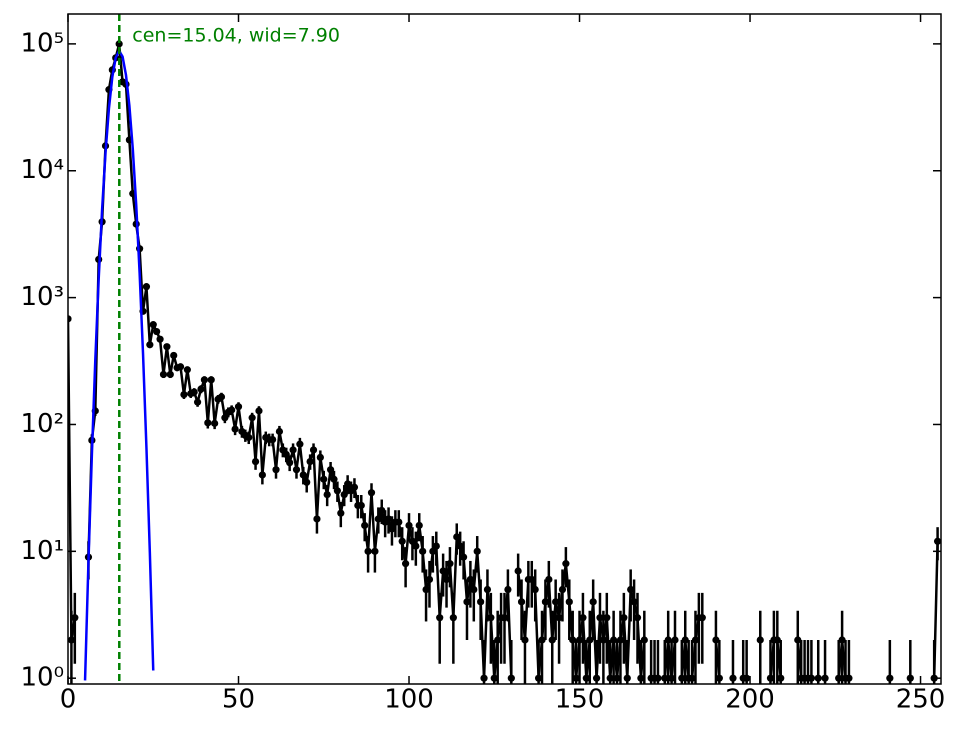  I want to click on x-tick-label: 200, so click(750, 700).